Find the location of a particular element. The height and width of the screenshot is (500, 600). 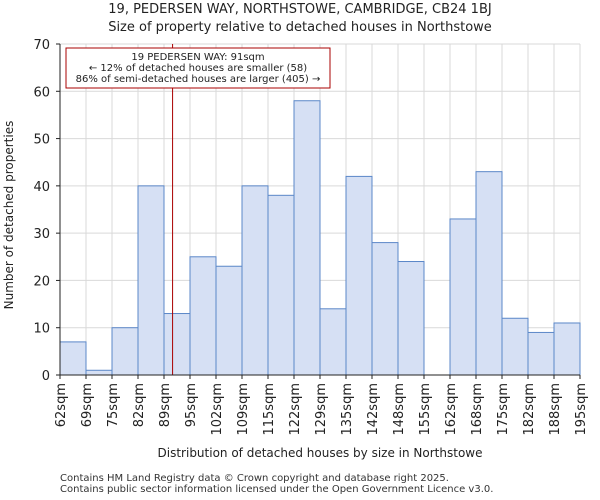

x-tick-label: 155sqm is located at coordinates (425, 409).